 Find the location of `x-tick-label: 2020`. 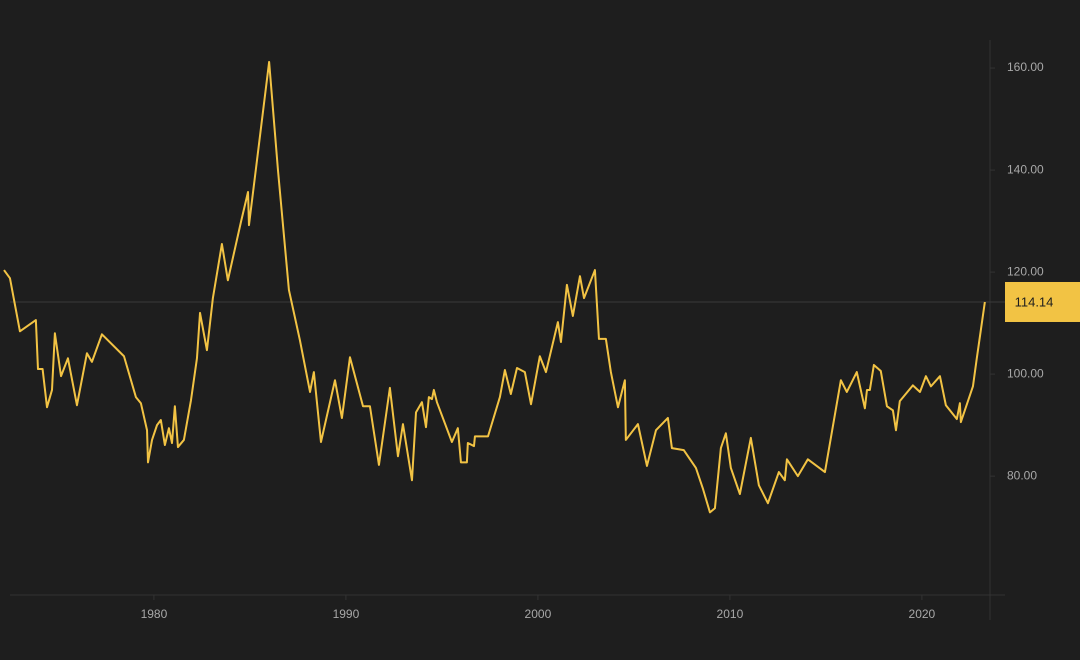

x-tick-label: 2020 is located at coordinates (922, 614).